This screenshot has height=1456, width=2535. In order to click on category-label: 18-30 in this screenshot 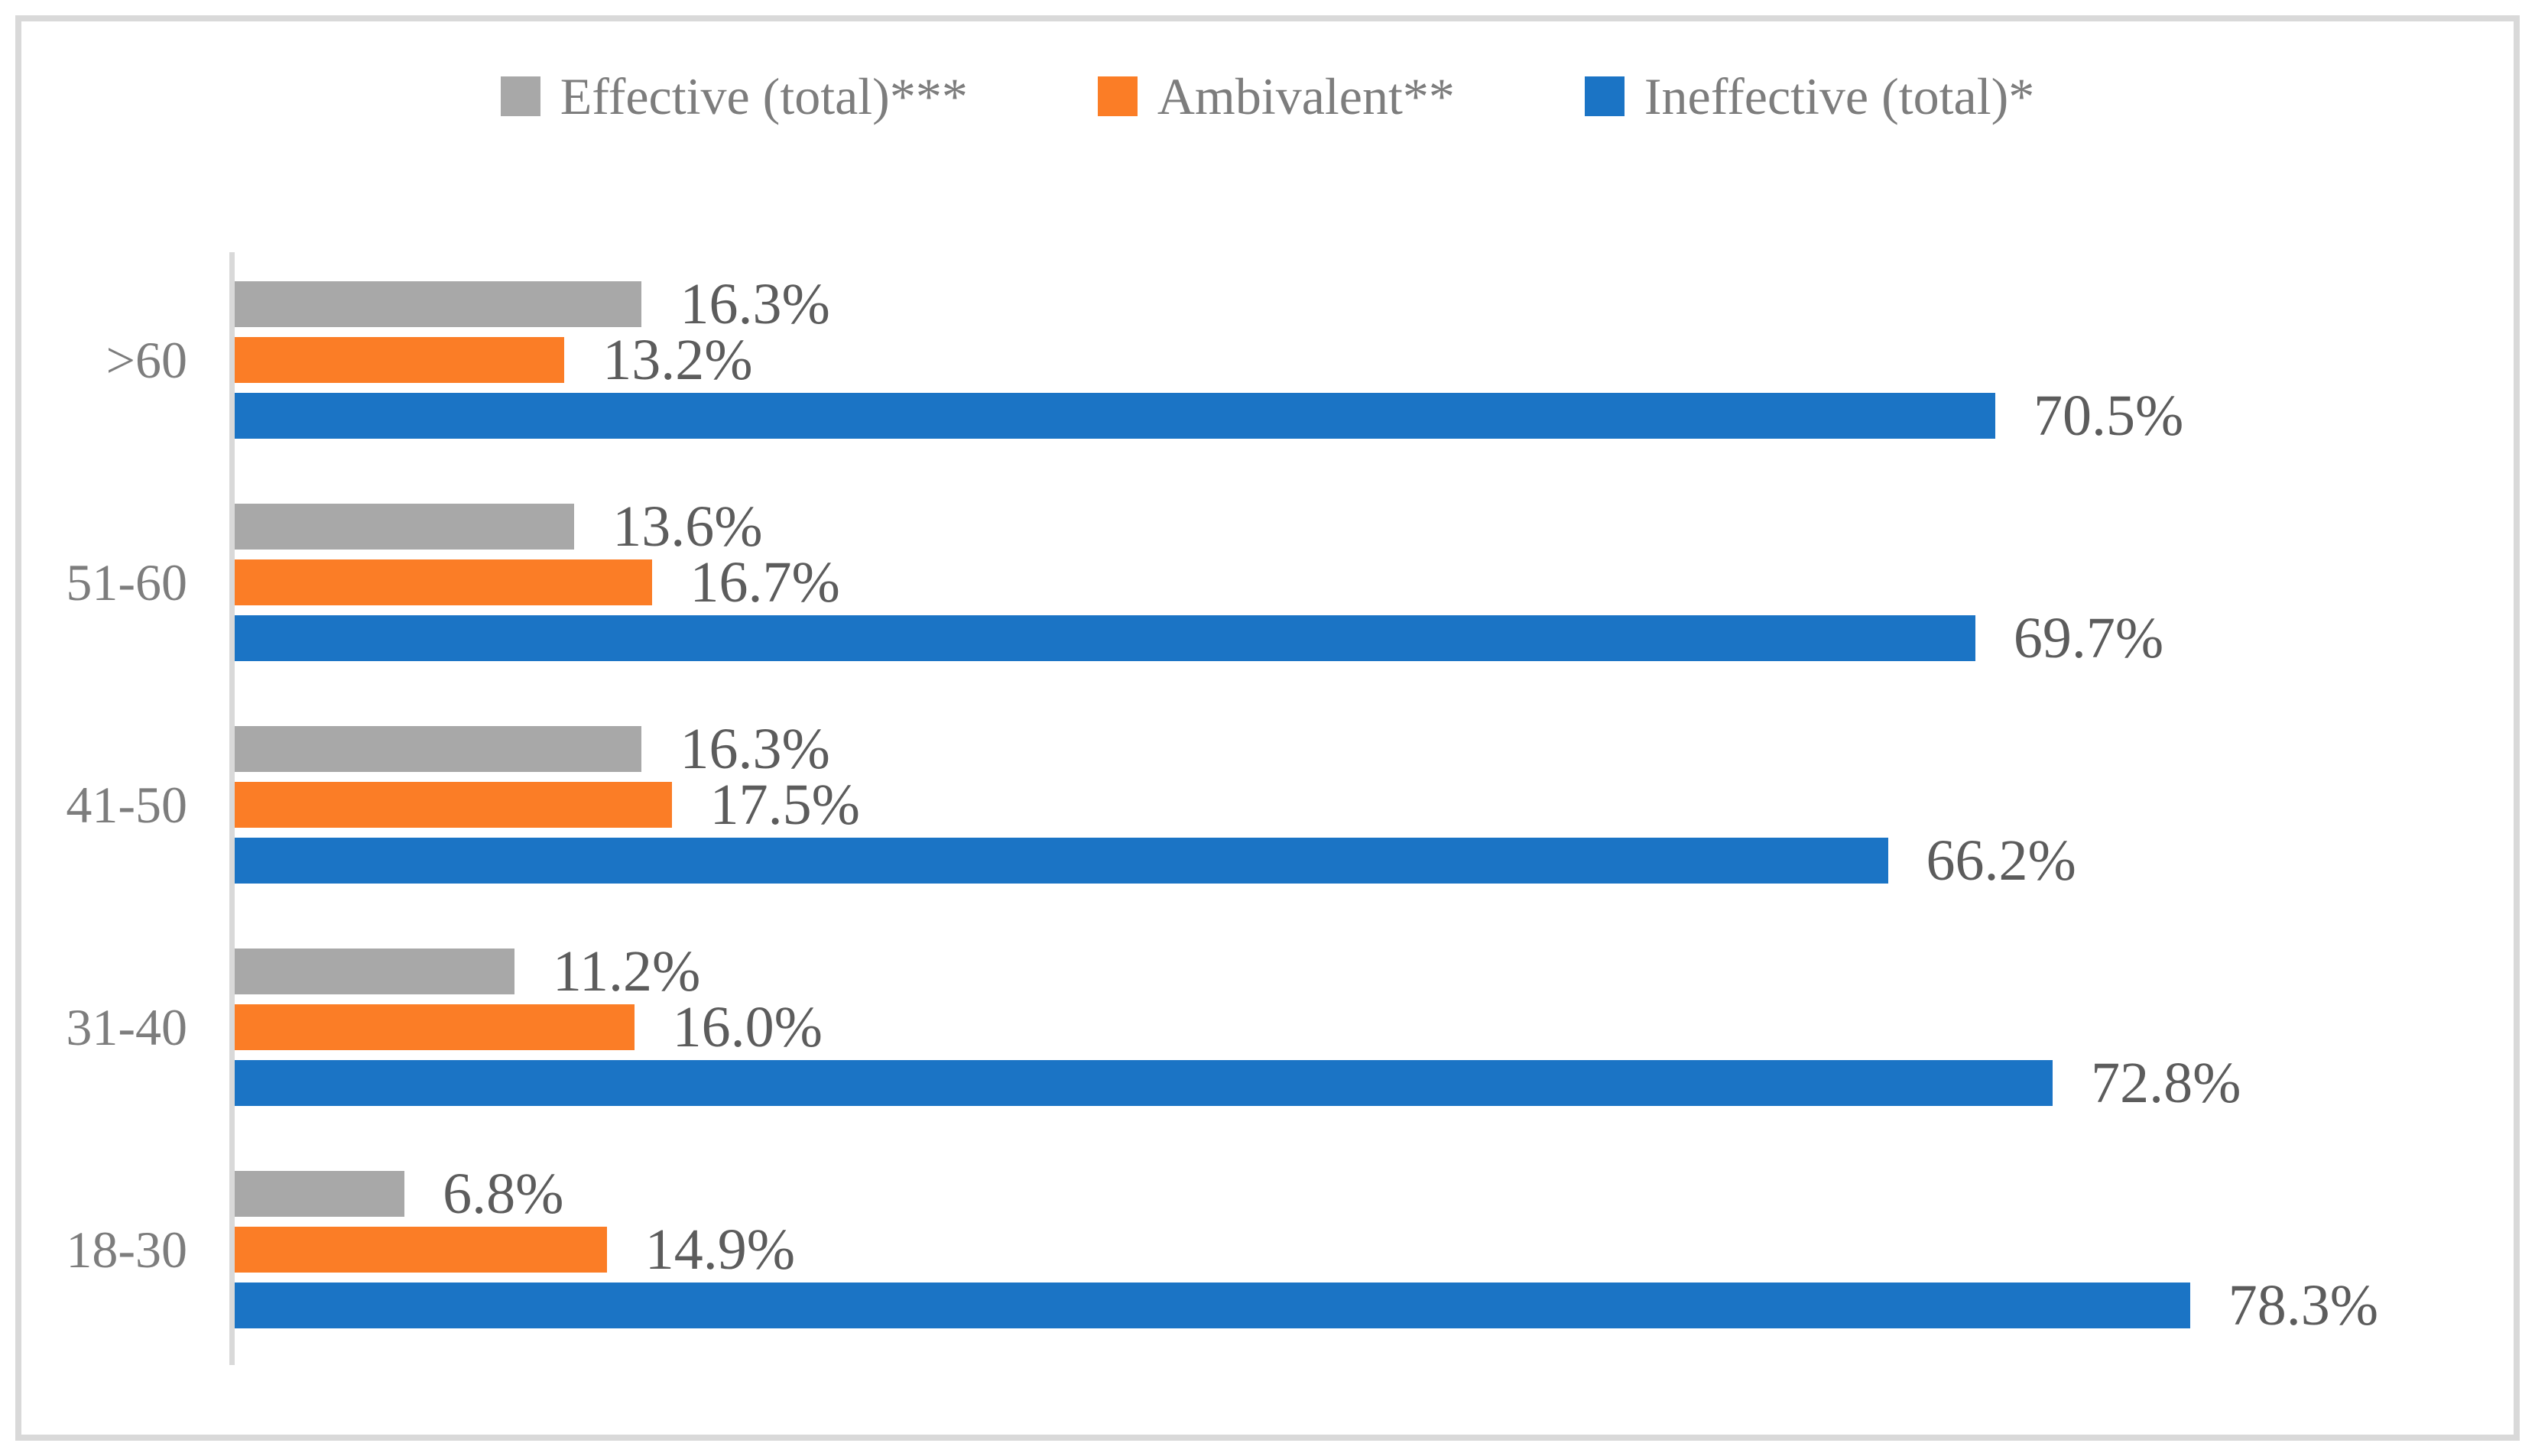, I will do `click(126, 1250)`.